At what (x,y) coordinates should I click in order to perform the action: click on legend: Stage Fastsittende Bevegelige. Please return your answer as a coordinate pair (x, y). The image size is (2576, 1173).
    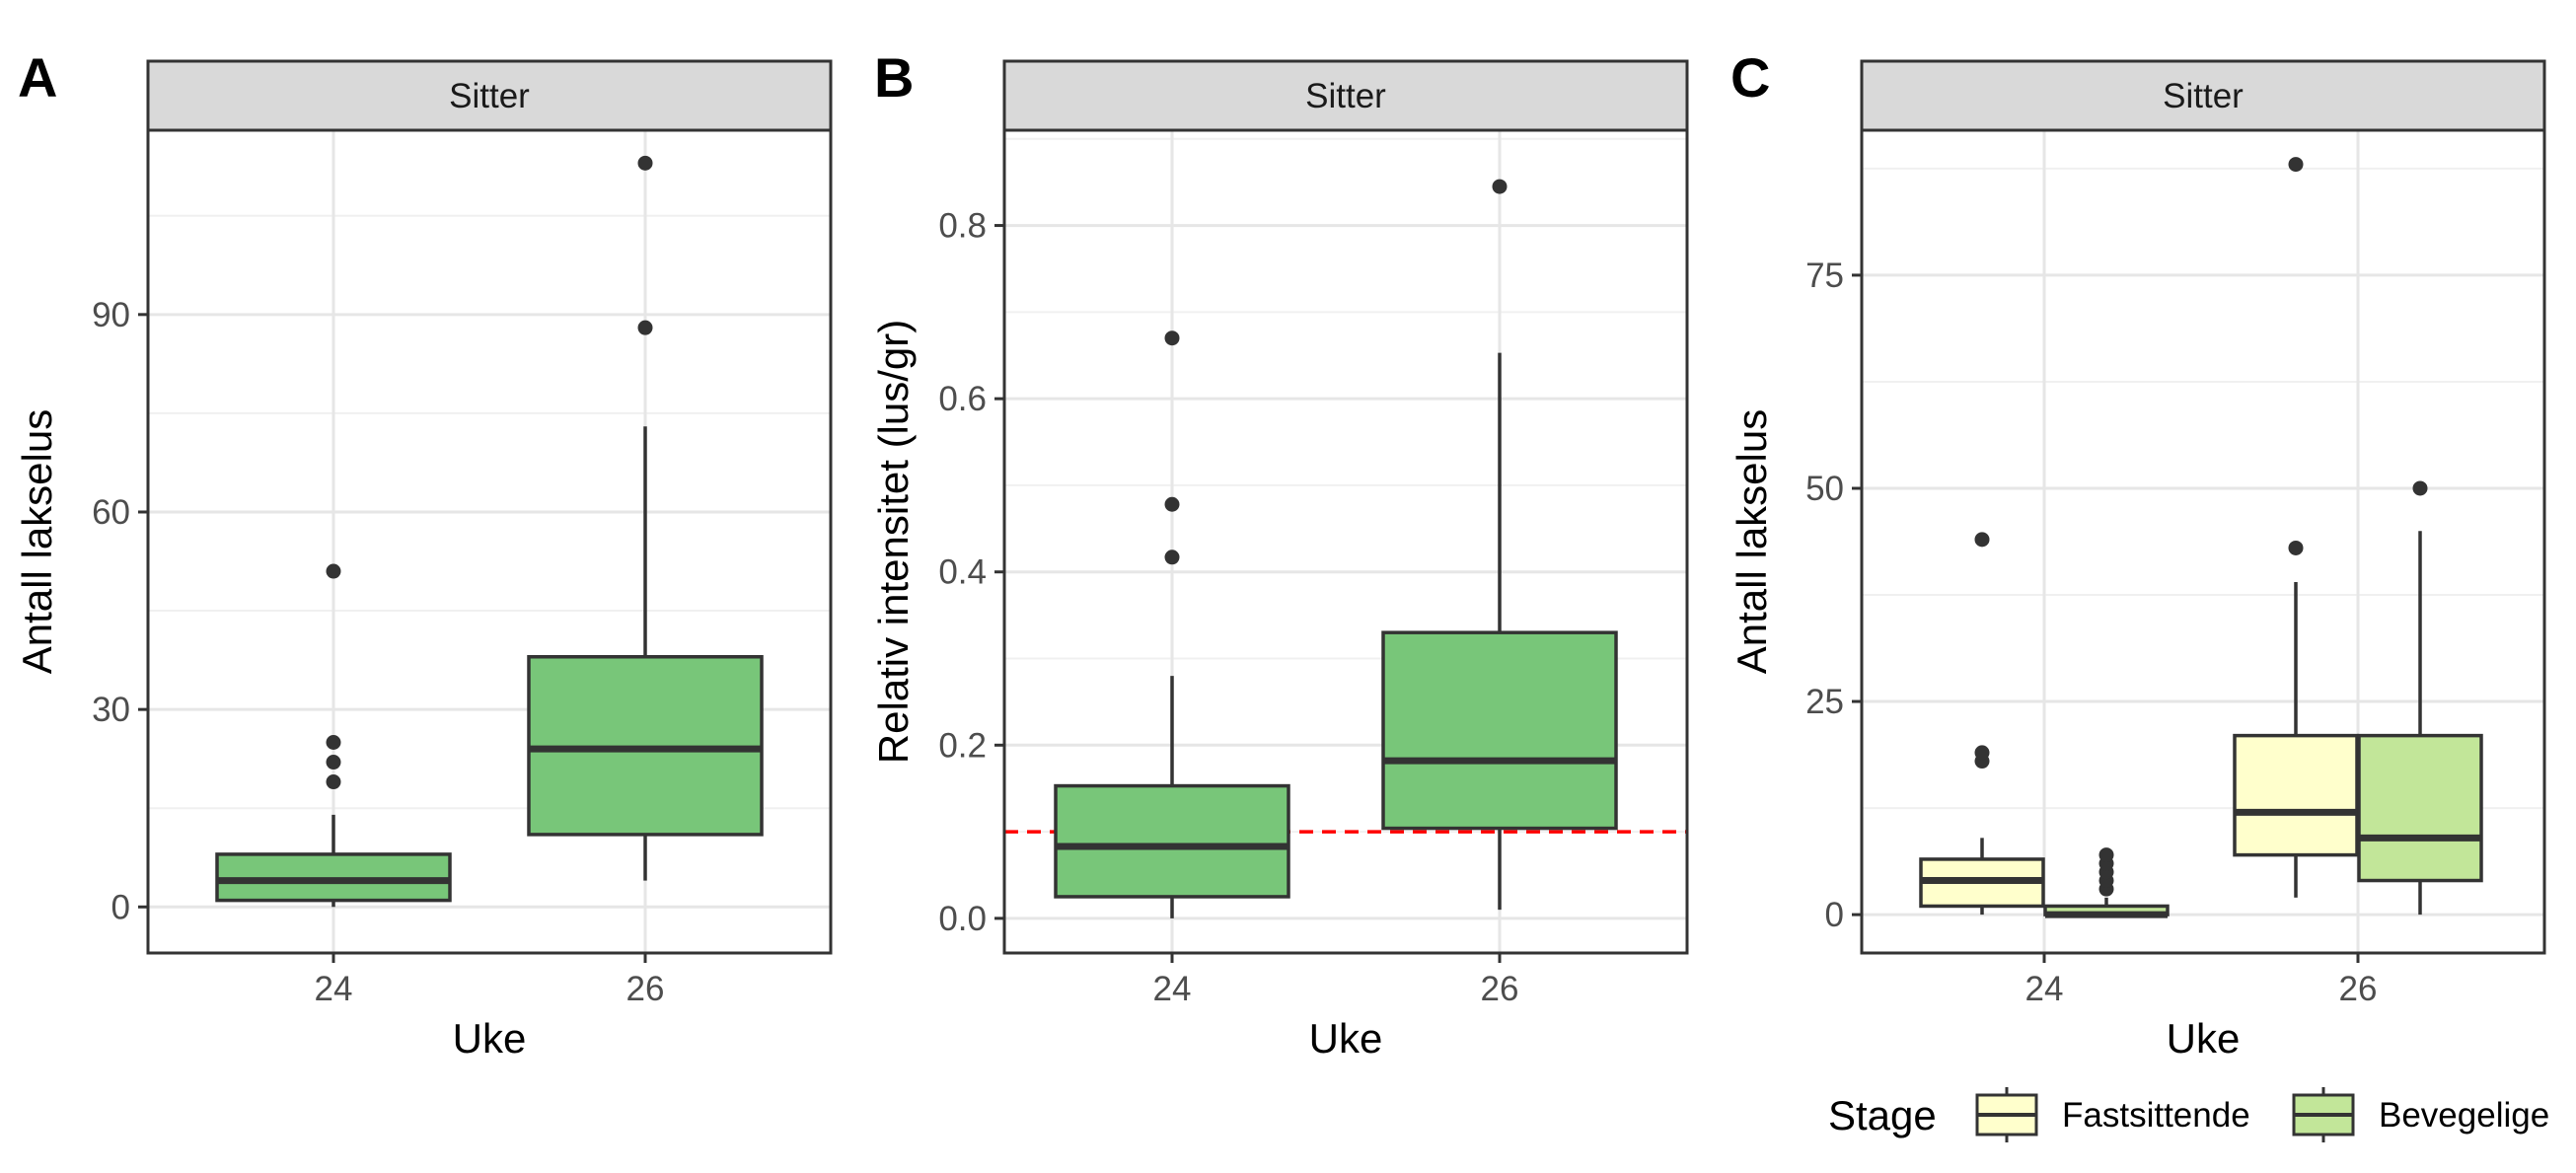
    Looking at the image, I should click on (2188, 1115).